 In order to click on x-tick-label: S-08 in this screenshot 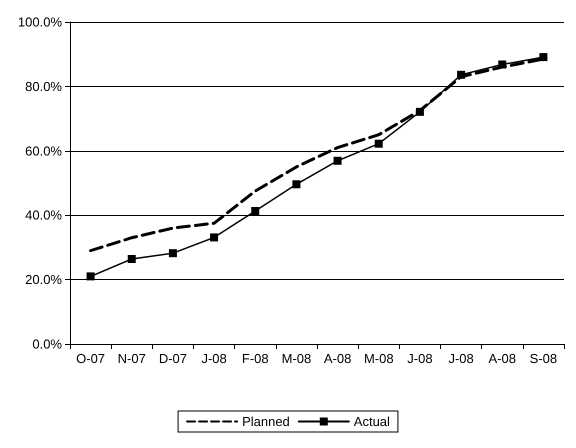, I will do `click(544, 358)`.